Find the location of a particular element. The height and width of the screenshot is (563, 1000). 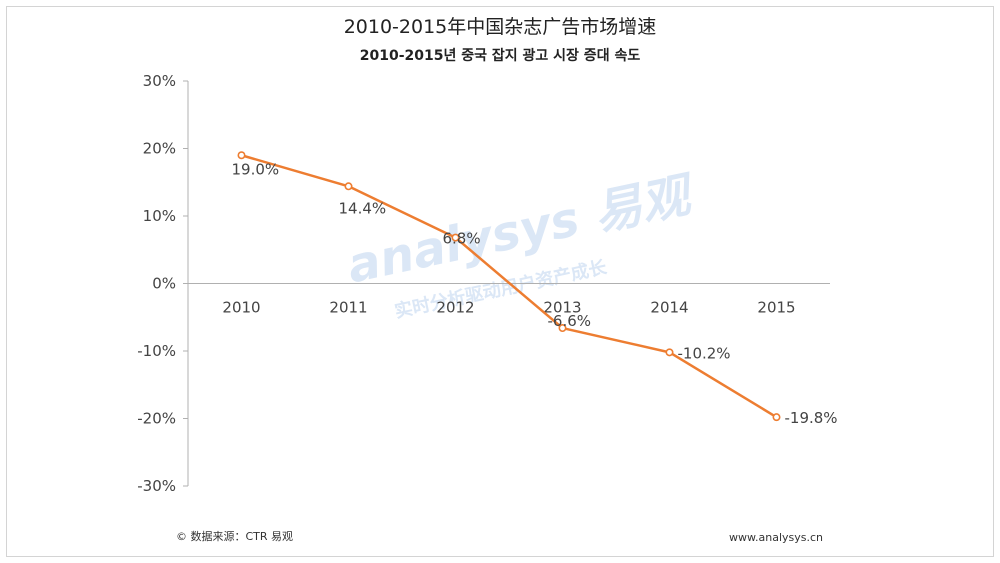

chart-title: 2010-2015年中国杂志广告市场增速 is located at coordinates (500, 27).